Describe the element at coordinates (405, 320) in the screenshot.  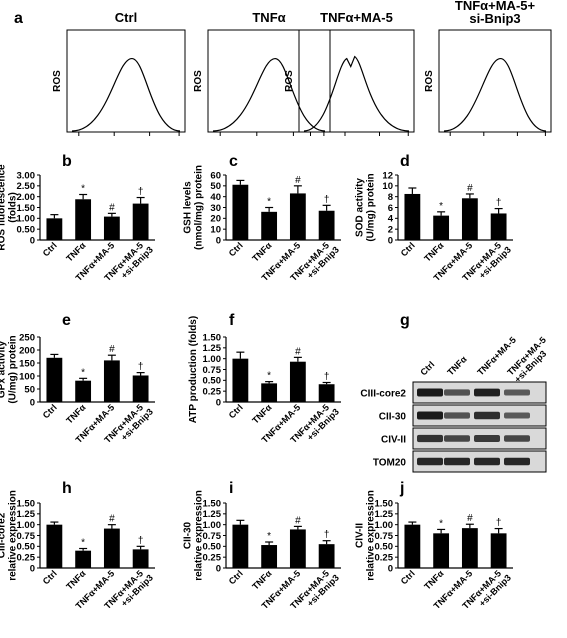
I see `panel-label-g: g` at that location.